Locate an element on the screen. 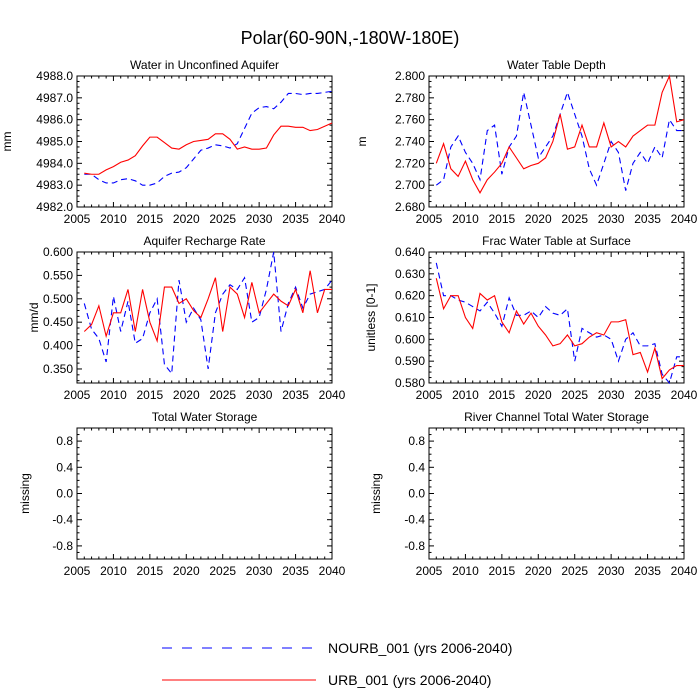  panel-title: Total Water Storage is located at coordinates (205, 417).